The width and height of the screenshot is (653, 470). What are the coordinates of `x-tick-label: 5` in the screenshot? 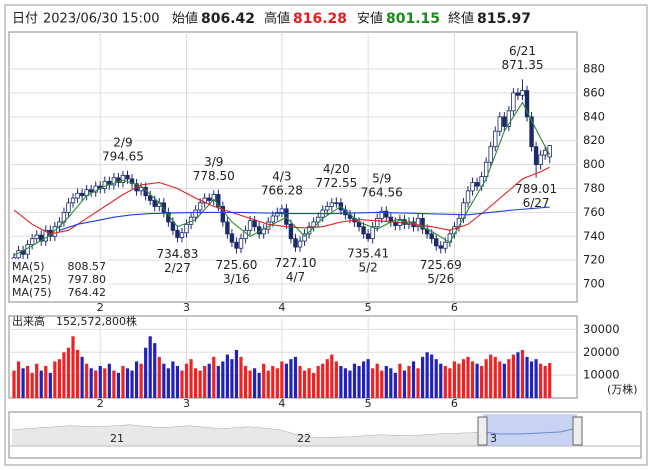 It's located at (368, 403).